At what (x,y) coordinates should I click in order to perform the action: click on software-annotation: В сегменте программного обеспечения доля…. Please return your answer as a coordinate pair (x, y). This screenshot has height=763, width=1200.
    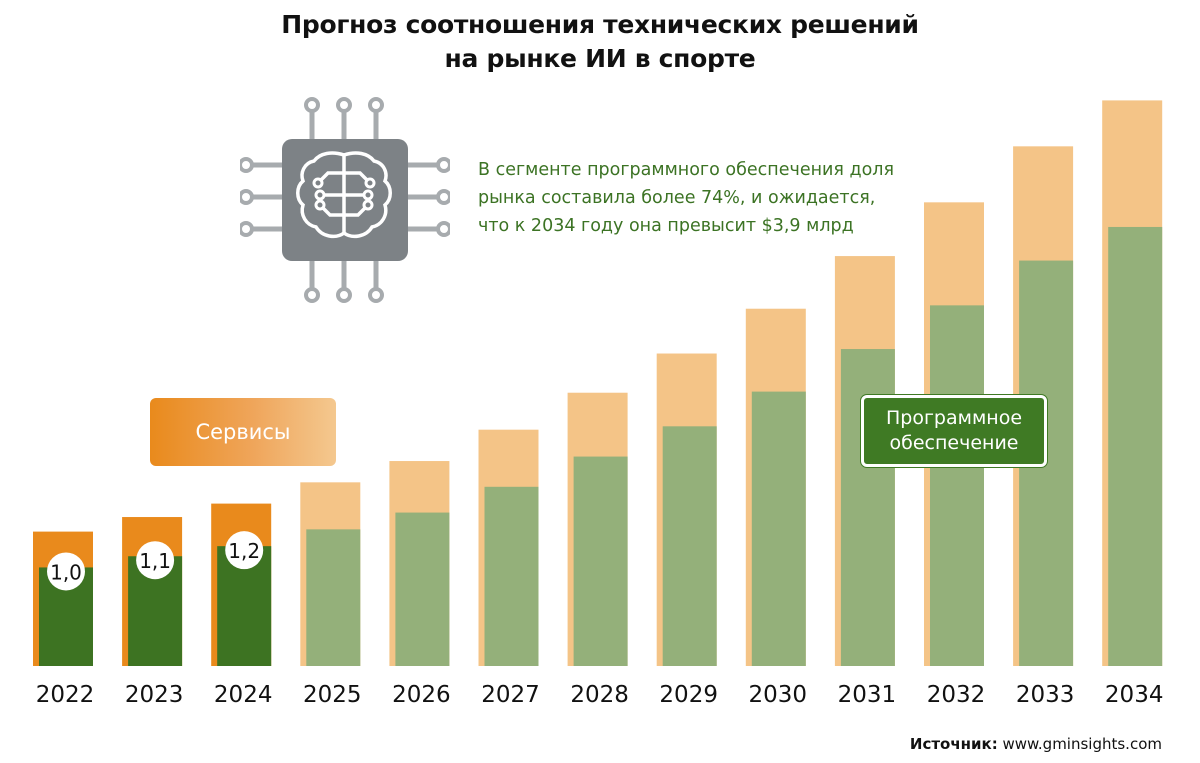
    Looking at the image, I should click on (738, 198).